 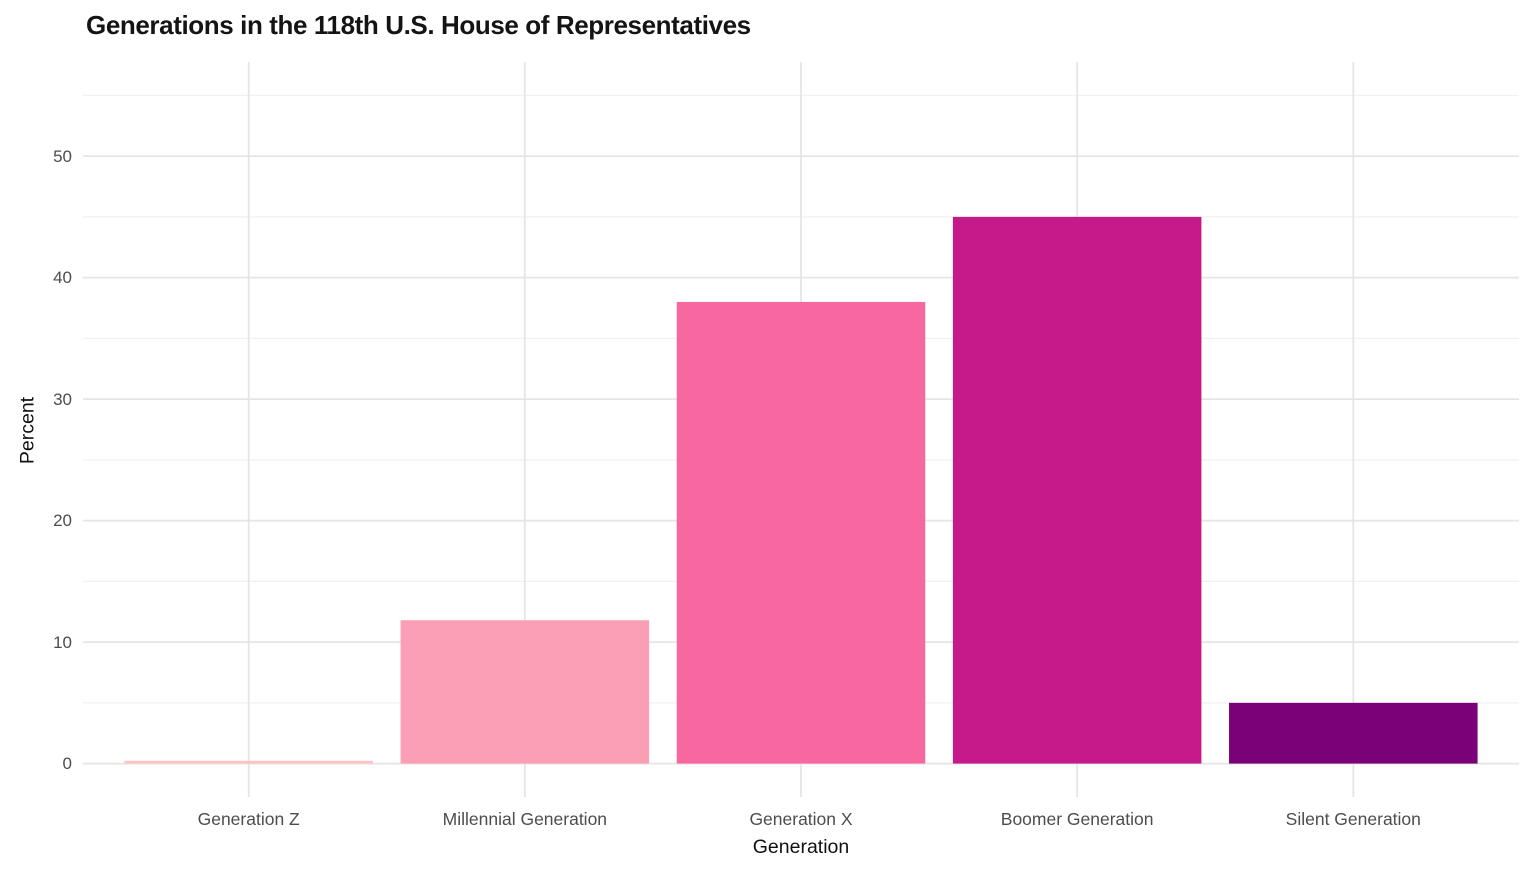 What do you see at coordinates (1077, 490) in the screenshot?
I see `bar-boomer-generation` at bounding box center [1077, 490].